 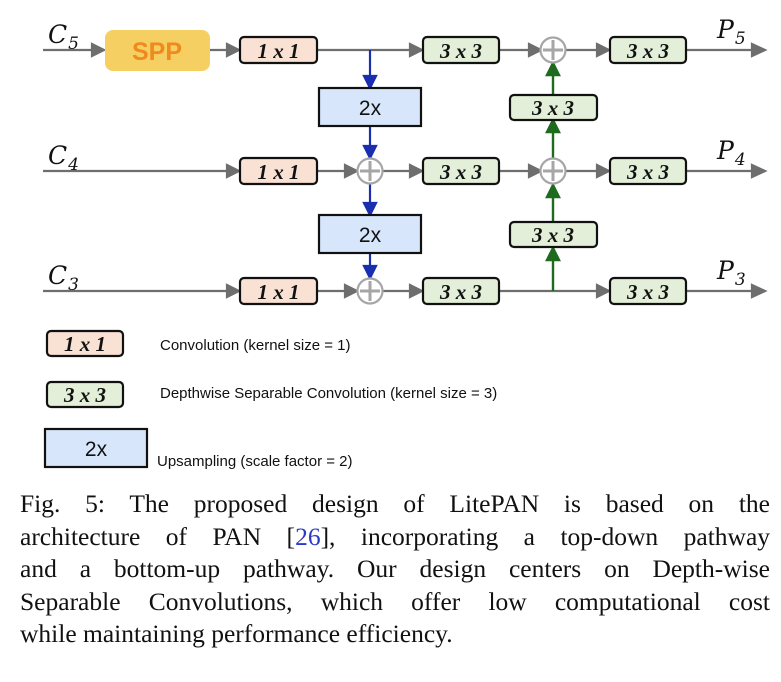 I want to click on output-label-p3: P3, so click(x=731, y=273).